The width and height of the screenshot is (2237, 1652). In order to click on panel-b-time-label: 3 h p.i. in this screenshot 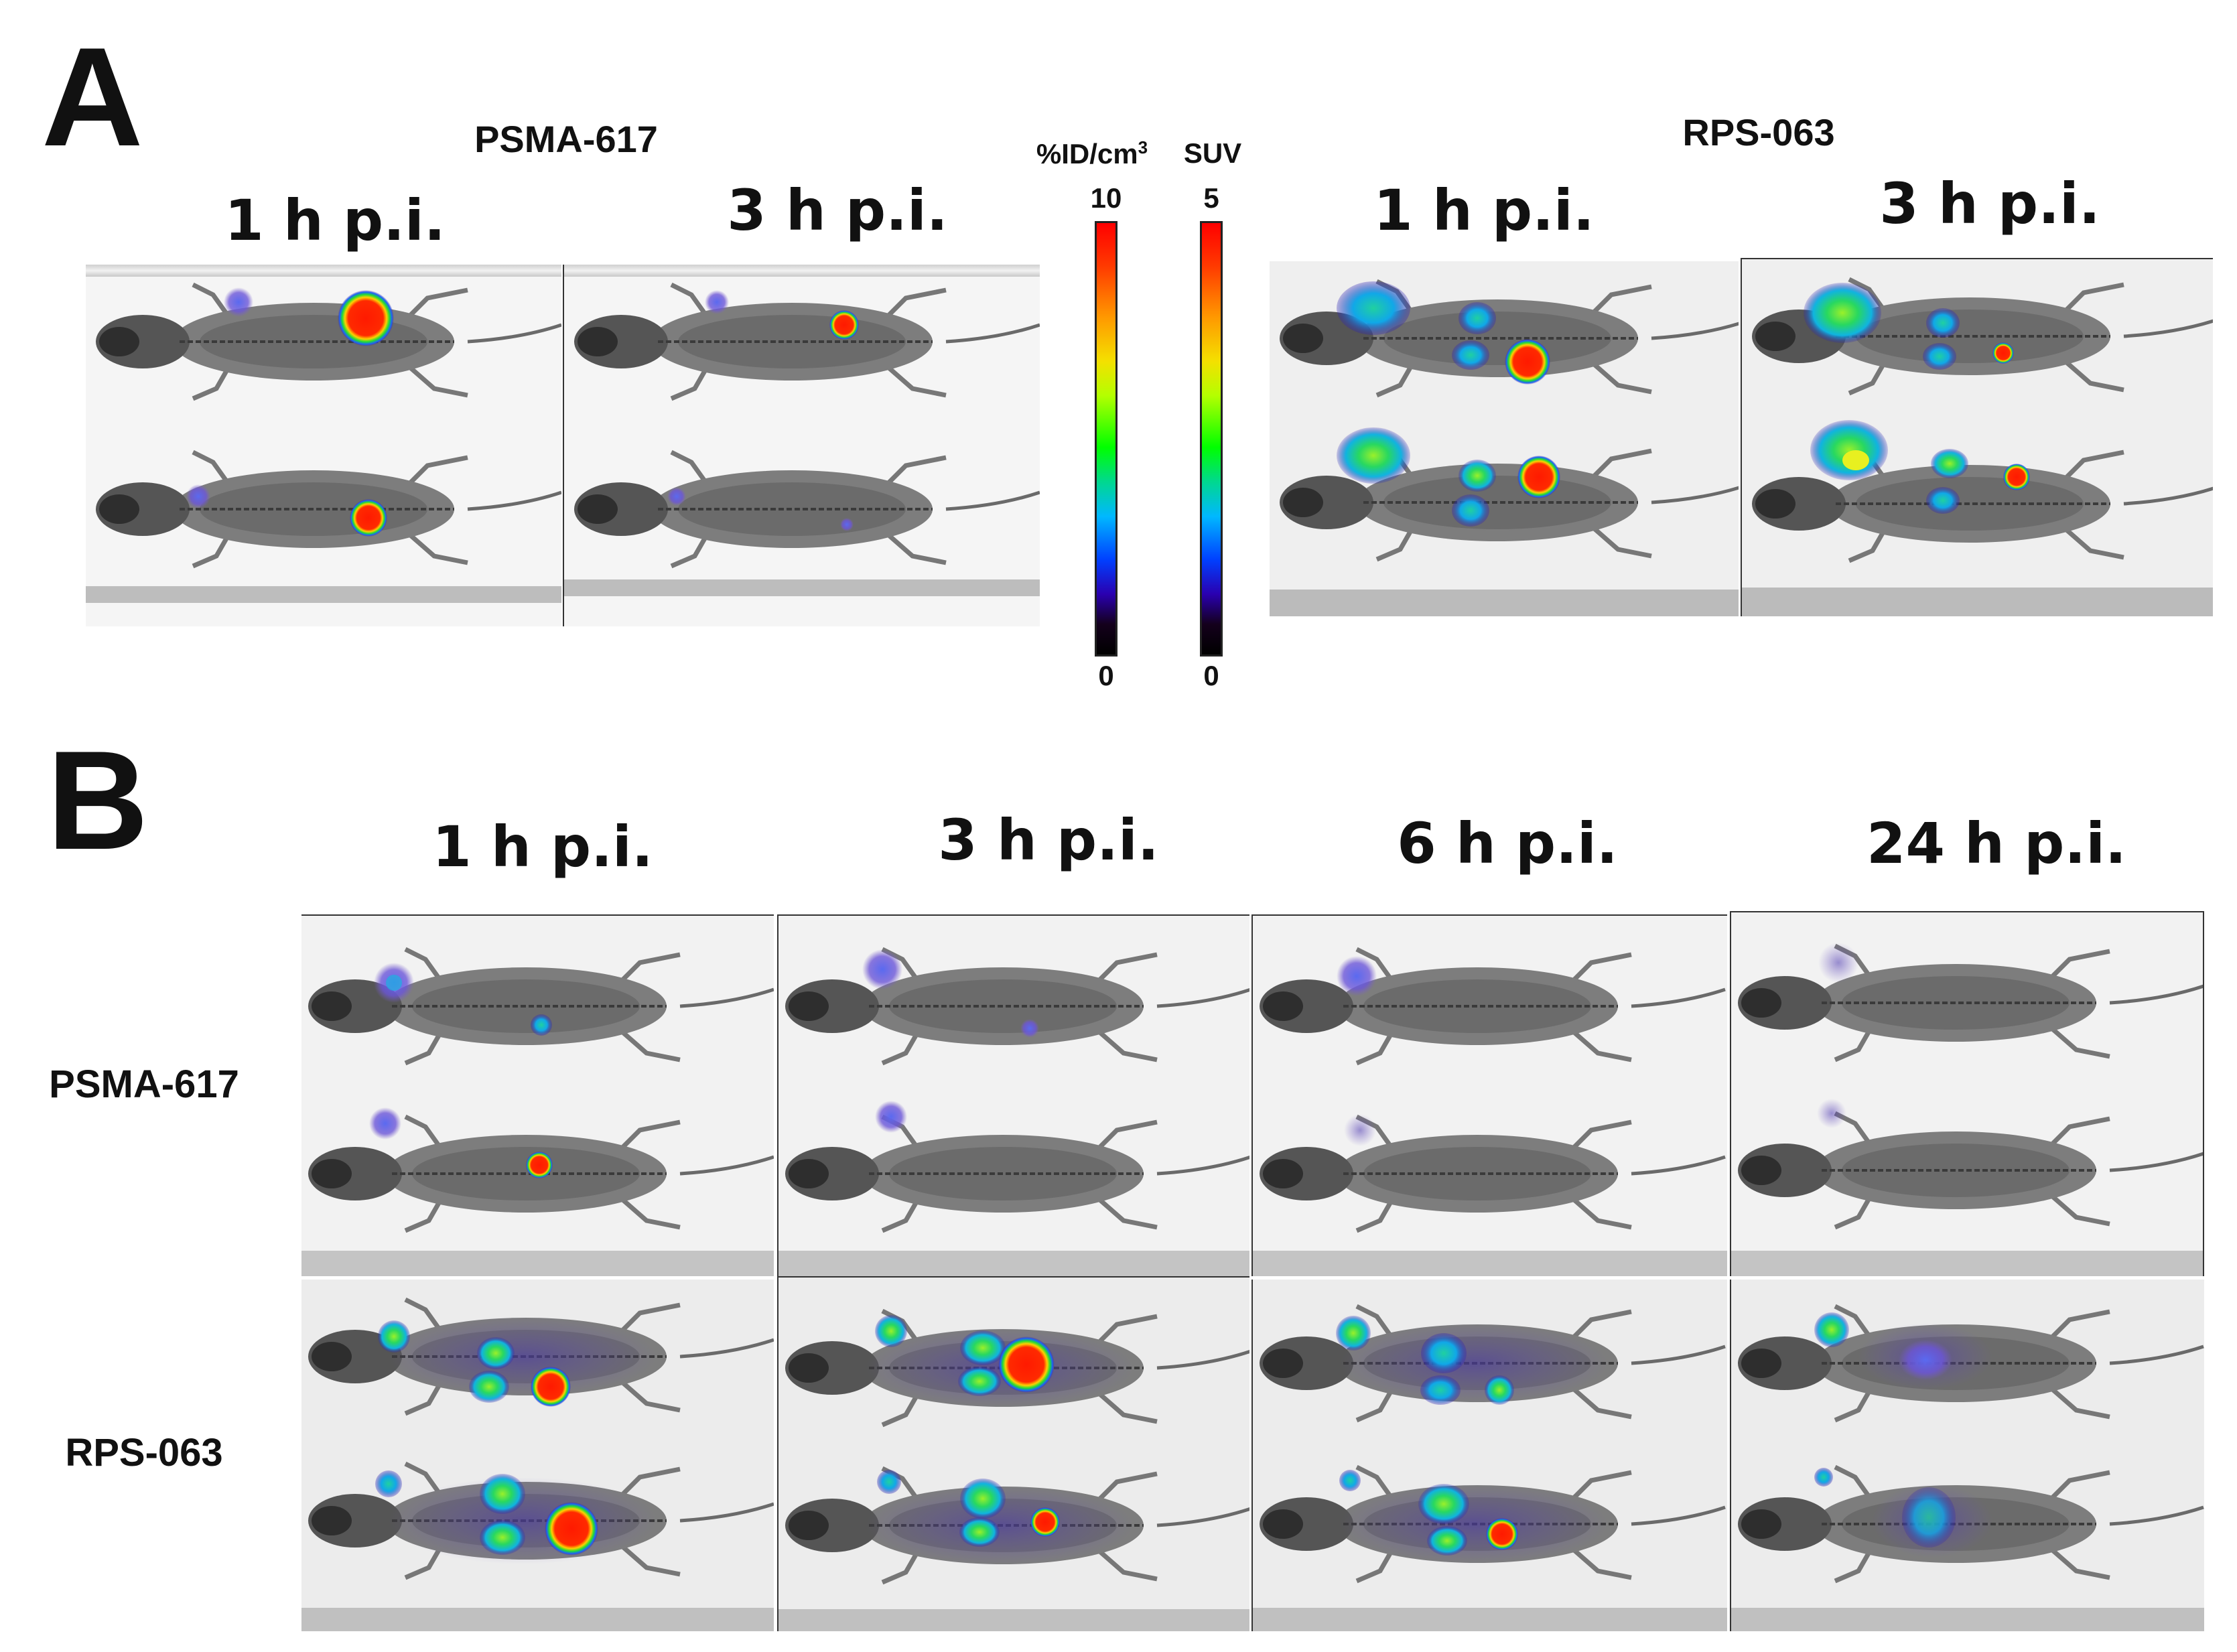, I will do `click(1048, 840)`.